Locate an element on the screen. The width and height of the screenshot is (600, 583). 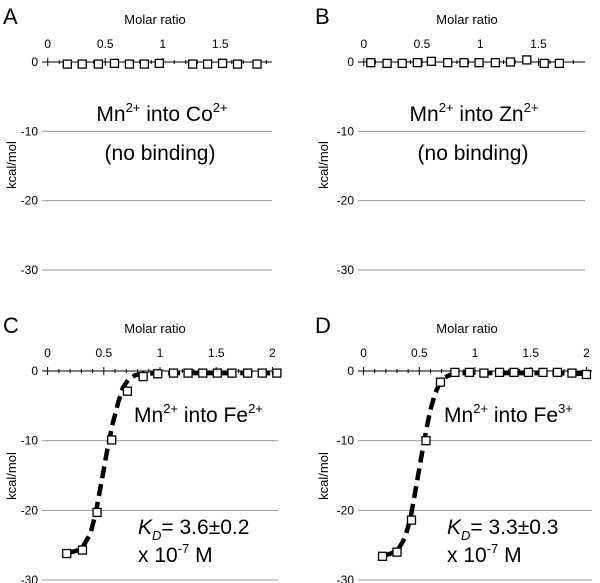
panel-label: B is located at coordinates (322, 16).